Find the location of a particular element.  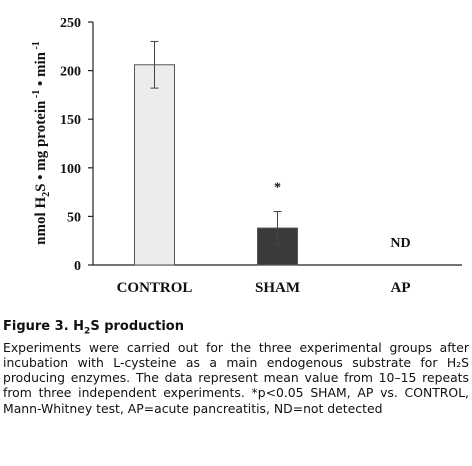

x-axis: CONTROL SHAM AP is located at coordinates (277, 280).